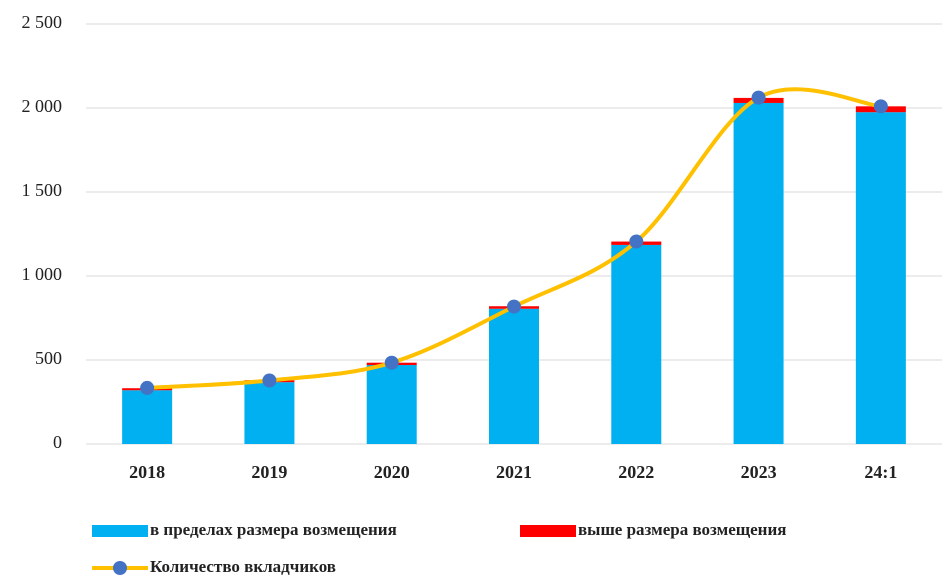 The height and width of the screenshot is (584, 944). I want to click on y-tick-label: 2 500, so click(42, 22).